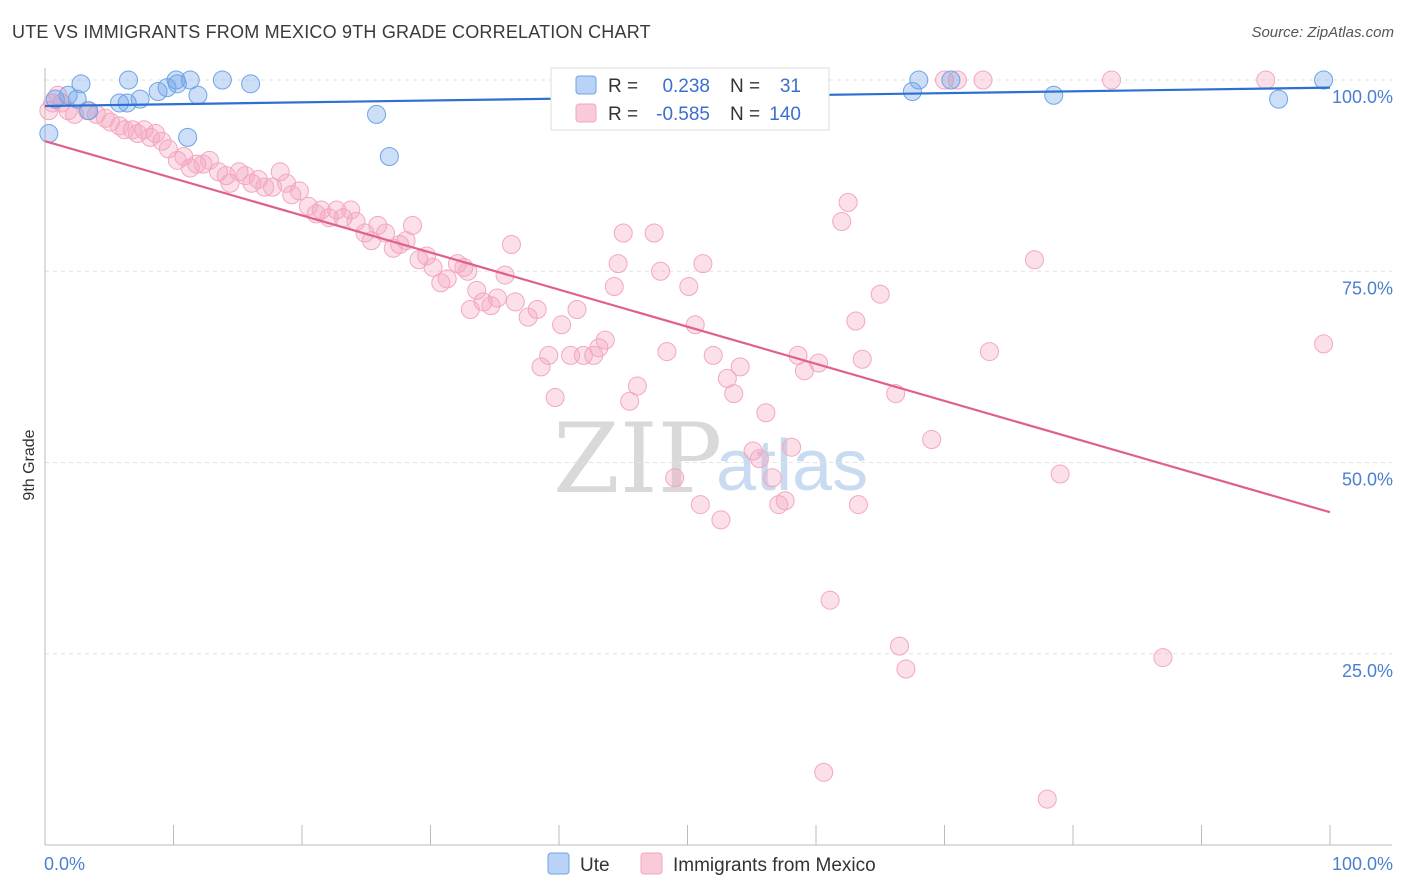  Describe the element at coordinates (1362, 97) in the screenshot. I see `y-tick-label: 100.0%` at that location.